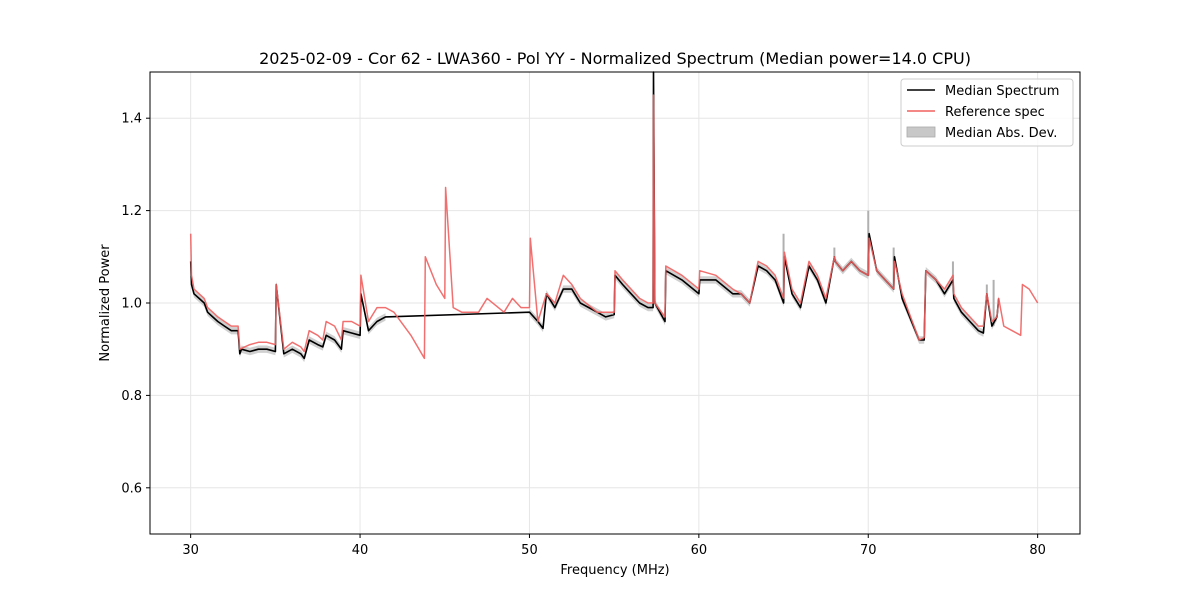  I want to click on legend-label-mad: Median Abs. Dev., so click(1001, 133).